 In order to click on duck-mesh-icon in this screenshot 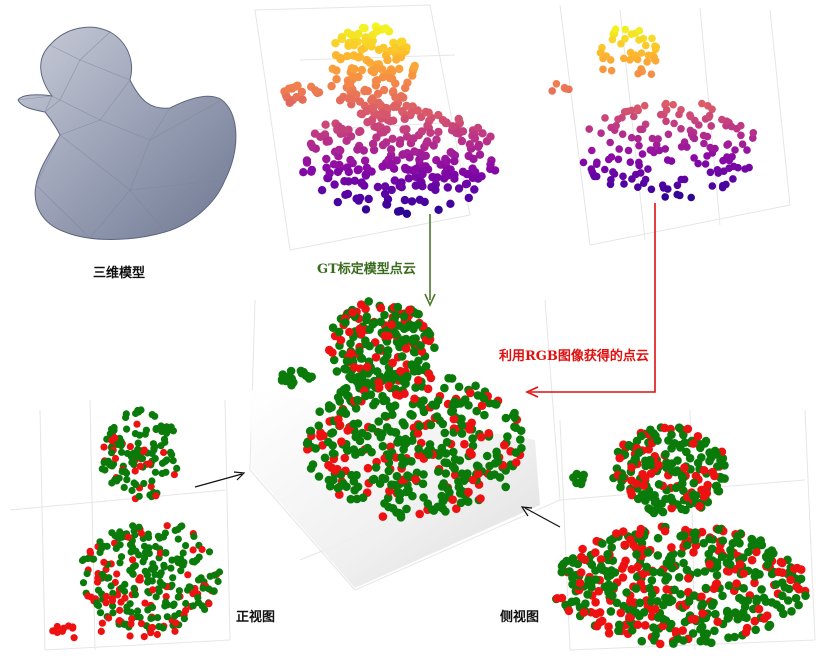, I will do `click(127, 133)`.